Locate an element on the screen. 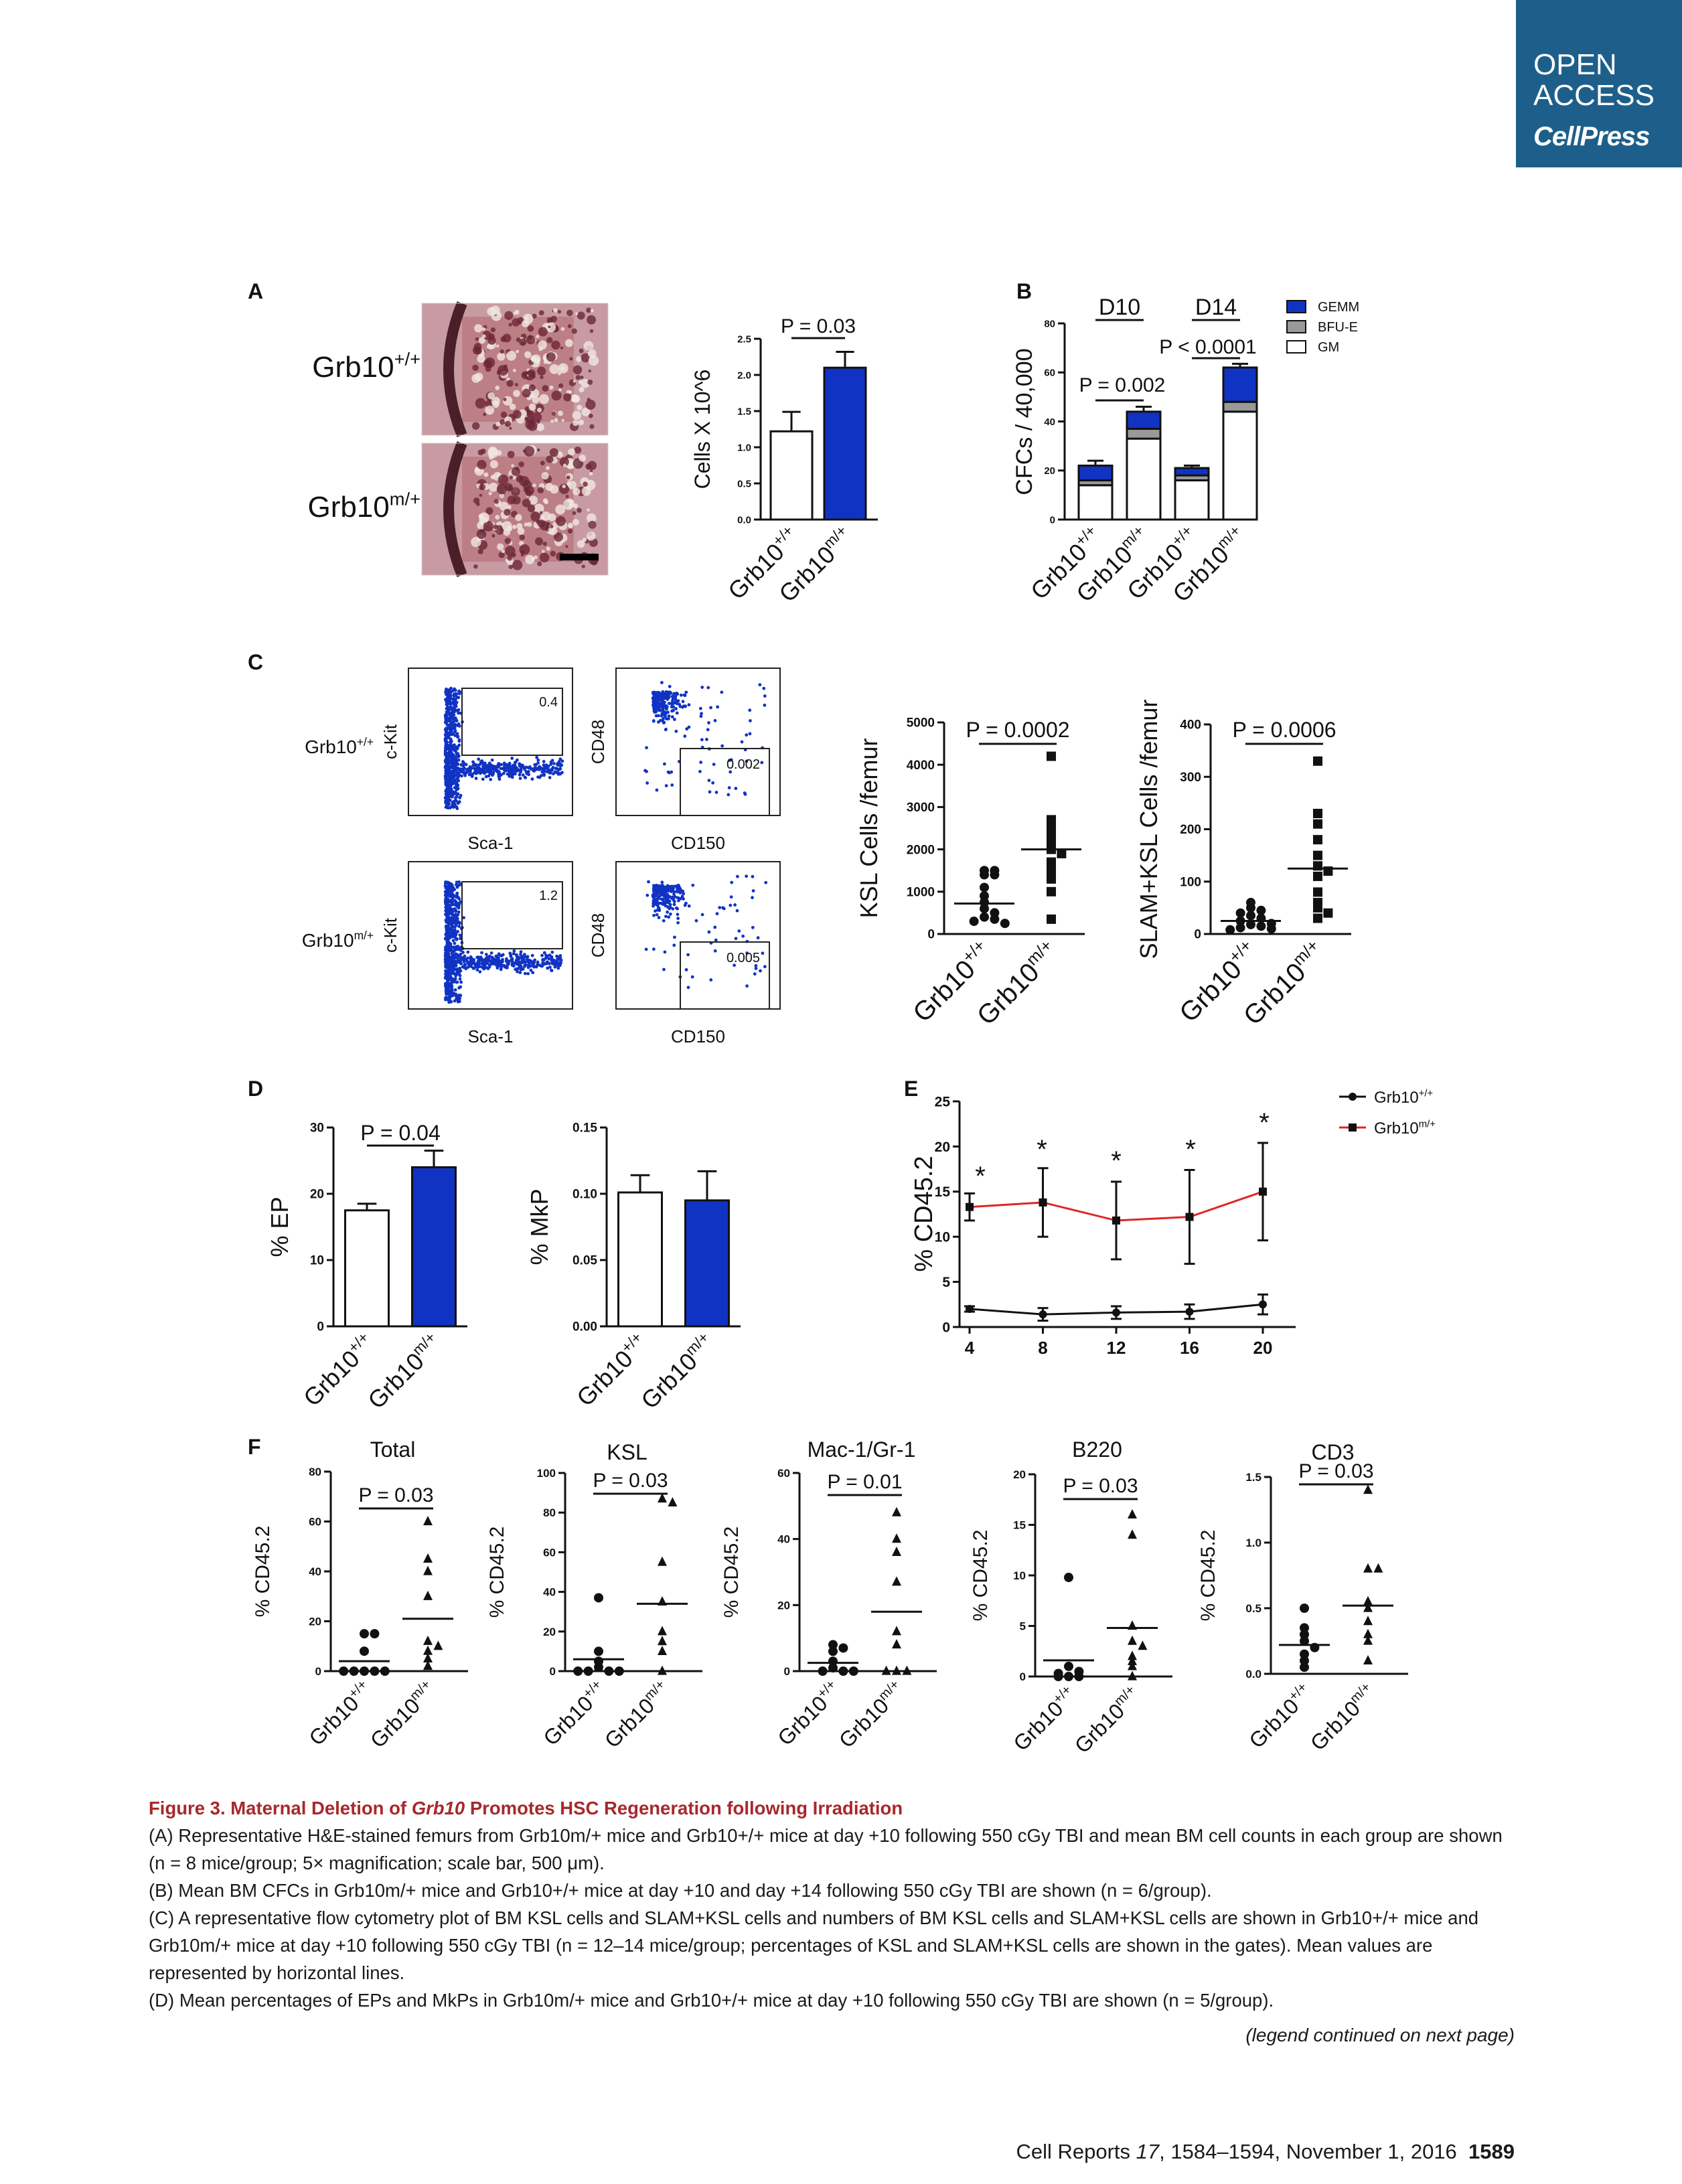 Image resolution: width=1682 pixels, height=2184 pixels. y-tick-label: 4000 is located at coordinates (921, 766).